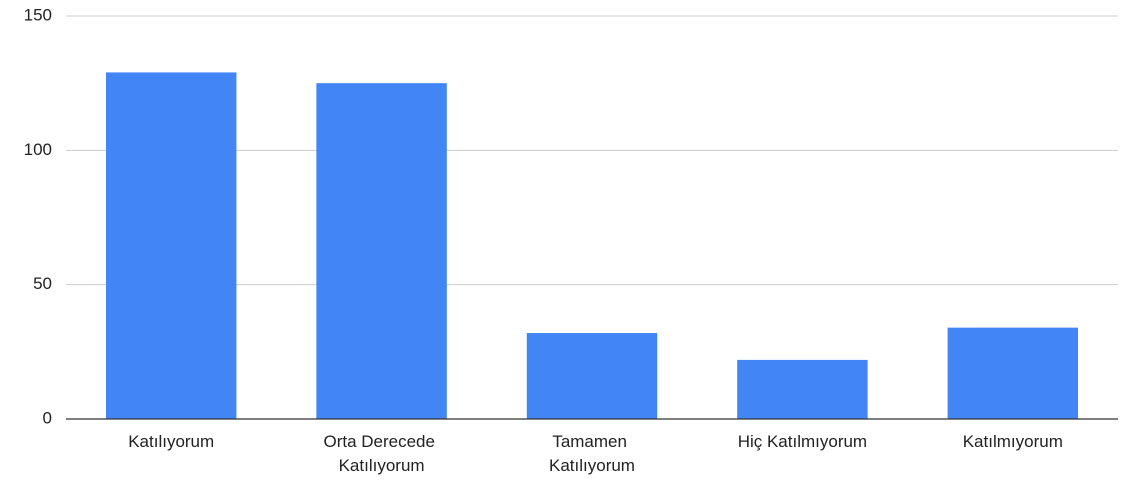 Image resolution: width=1134 pixels, height=492 pixels. I want to click on x-tick-label: Katılıyorum, so click(171, 441).